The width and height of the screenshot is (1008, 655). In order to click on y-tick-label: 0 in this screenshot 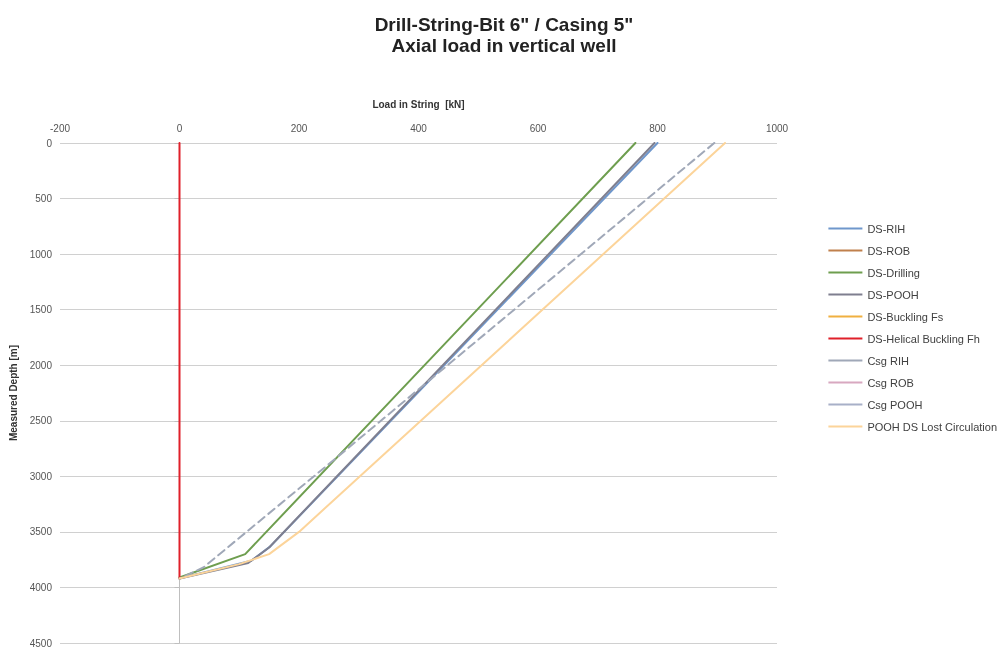, I will do `click(49, 143)`.